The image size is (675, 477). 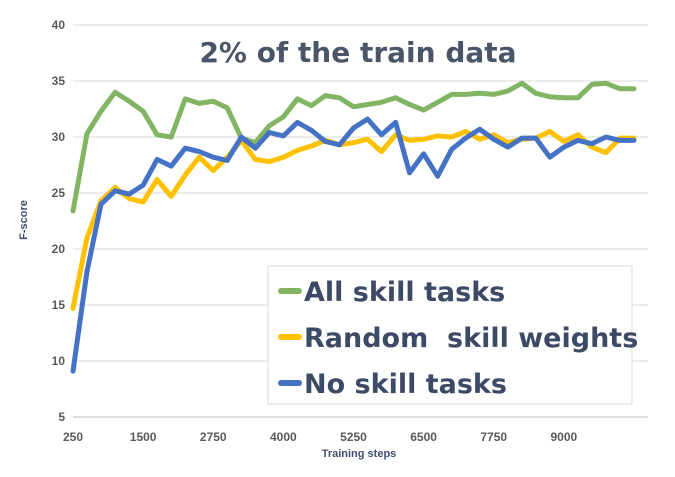 What do you see at coordinates (59, 249) in the screenshot?
I see `y-tick-label: 20` at bounding box center [59, 249].